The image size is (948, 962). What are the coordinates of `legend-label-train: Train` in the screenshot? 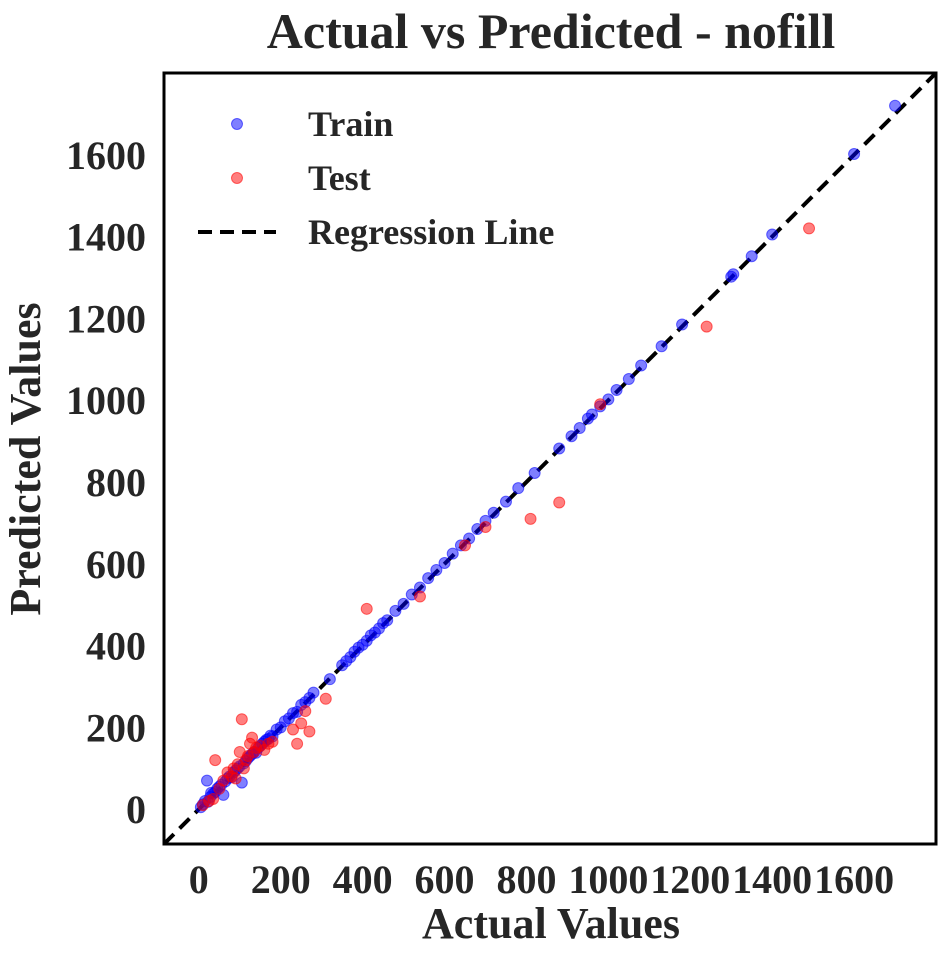 It's located at (350, 124).